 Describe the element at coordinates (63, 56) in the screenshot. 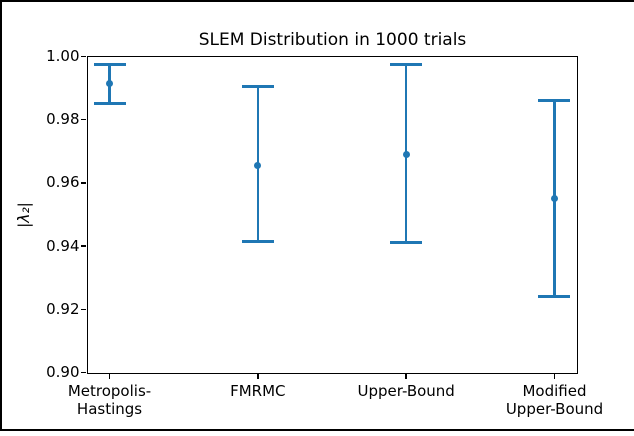

I see `y-tick-label: 1.00` at that location.